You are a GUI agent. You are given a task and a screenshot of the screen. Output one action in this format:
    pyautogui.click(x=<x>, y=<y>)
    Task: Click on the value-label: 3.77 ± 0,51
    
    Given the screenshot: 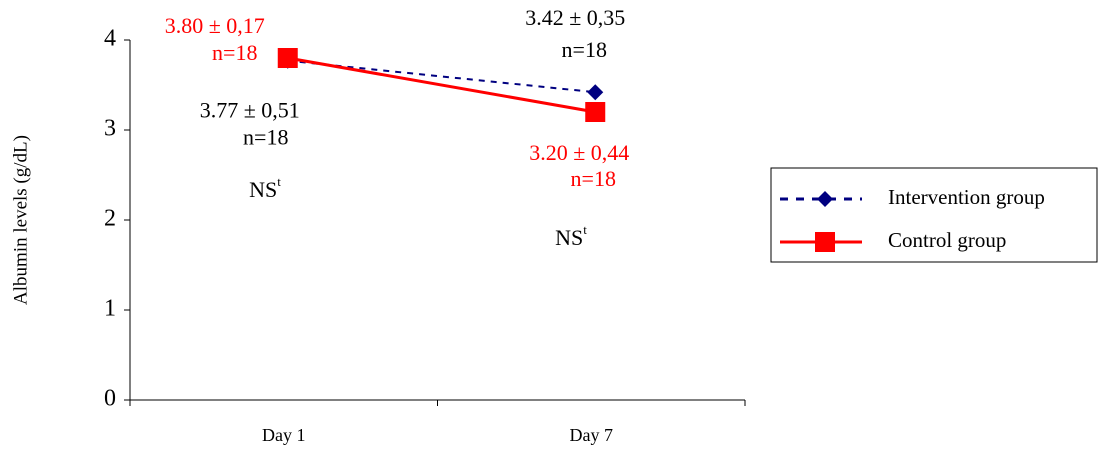 What is the action you would take?
    pyautogui.click(x=250, y=110)
    